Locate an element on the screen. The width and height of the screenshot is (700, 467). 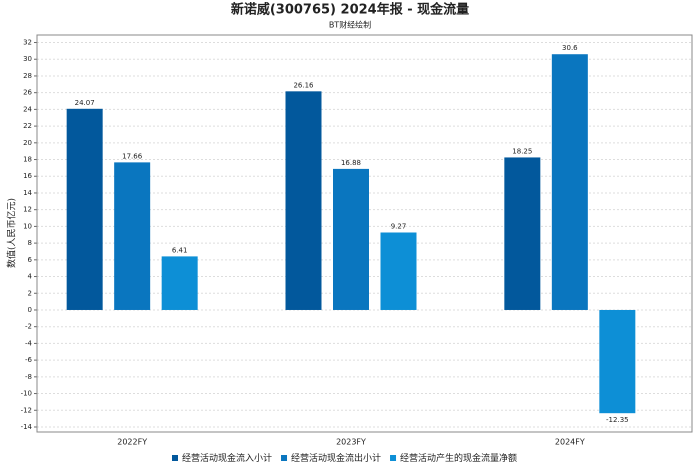
y-tick-label: 14 is located at coordinates (27, 193).